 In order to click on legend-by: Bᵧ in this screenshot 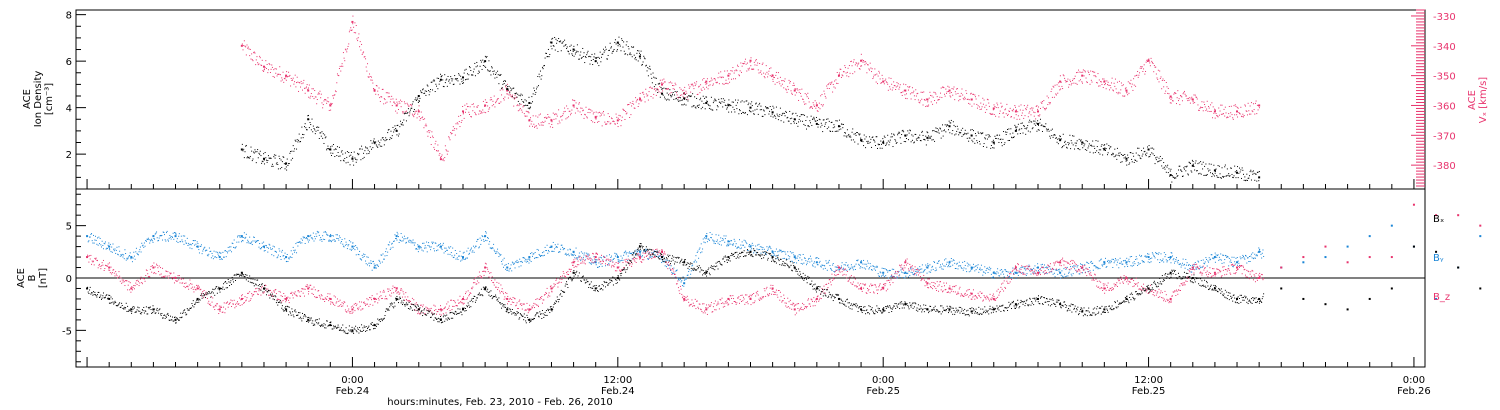, I will do `click(1438, 258)`.